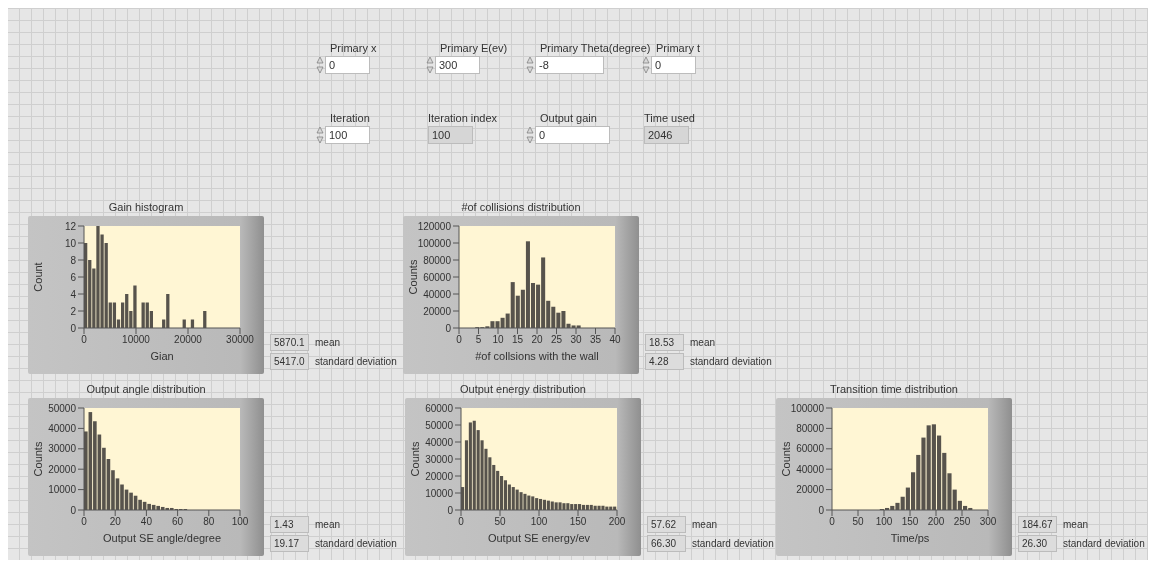  I want to click on x-tick-label: 10000, so click(136, 340).